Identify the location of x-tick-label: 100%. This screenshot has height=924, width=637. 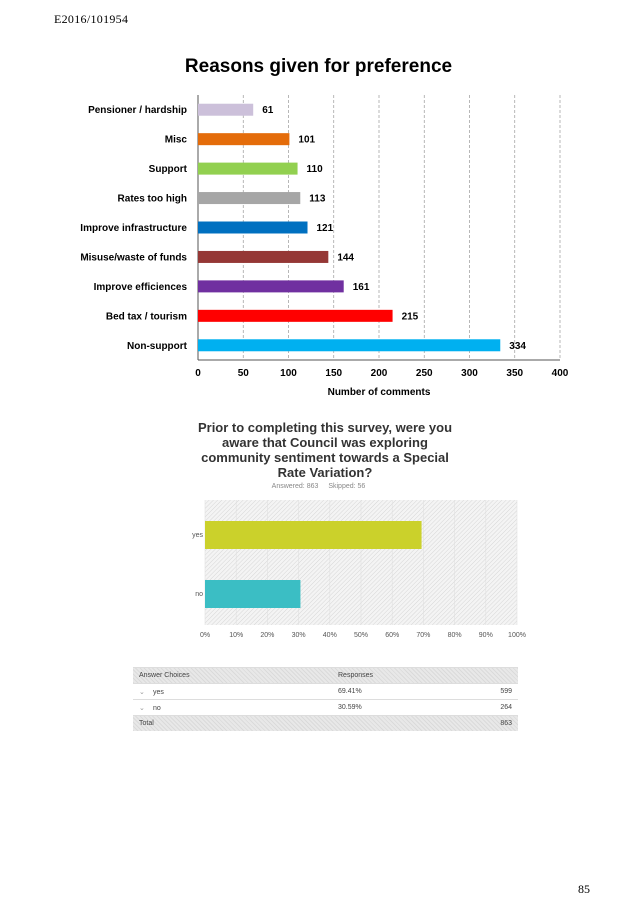
(517, 635).